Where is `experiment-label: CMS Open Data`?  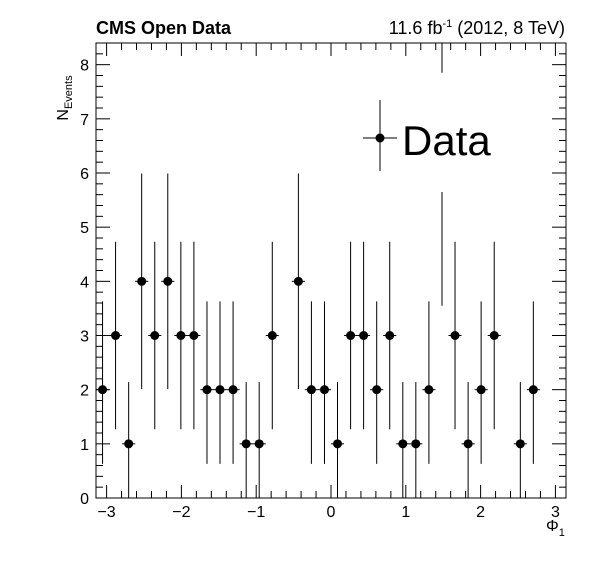 experiment-label: CMS Open Data is located at coordinates (164, 28).